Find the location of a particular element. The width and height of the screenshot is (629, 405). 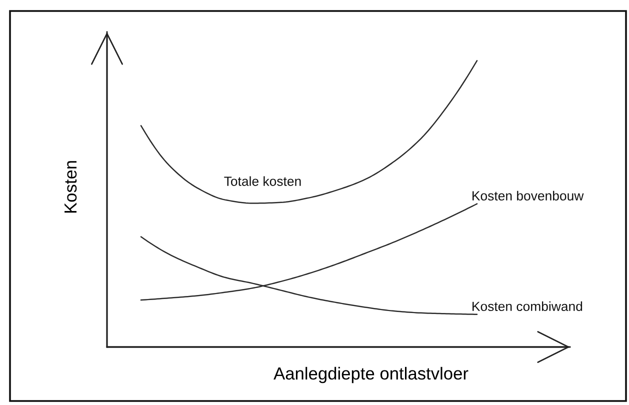

x-axis-title: Aanlegdiepte ontlastvloer is located at coordinates (371, 375).